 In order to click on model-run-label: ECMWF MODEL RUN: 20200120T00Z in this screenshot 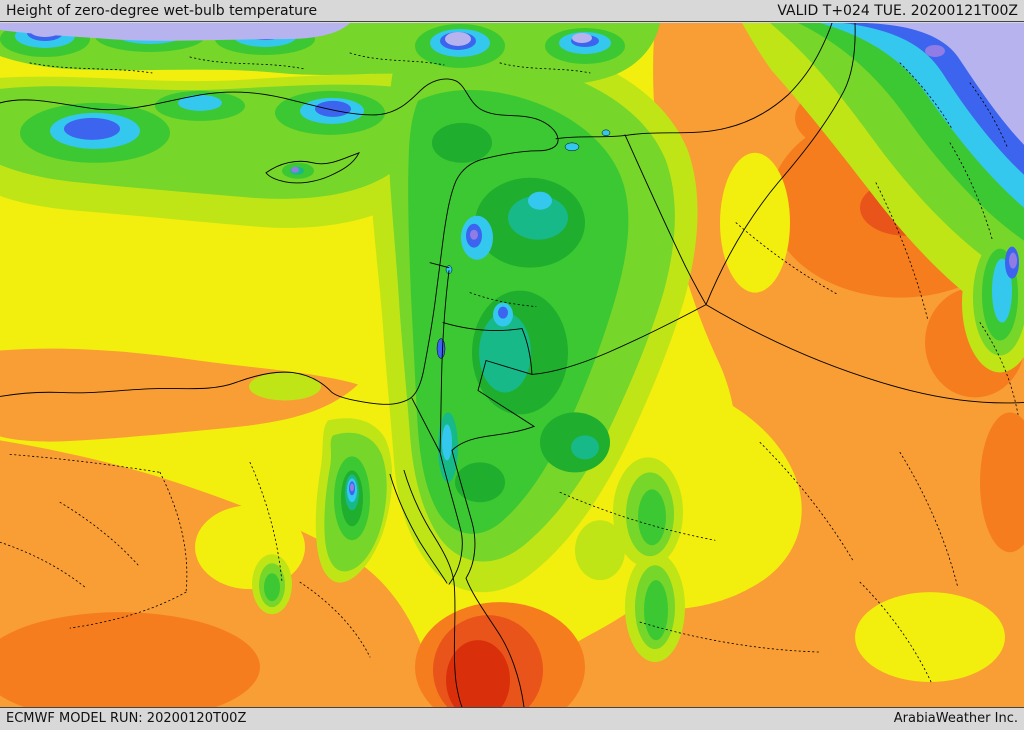, I will do `click(126, 718)`.